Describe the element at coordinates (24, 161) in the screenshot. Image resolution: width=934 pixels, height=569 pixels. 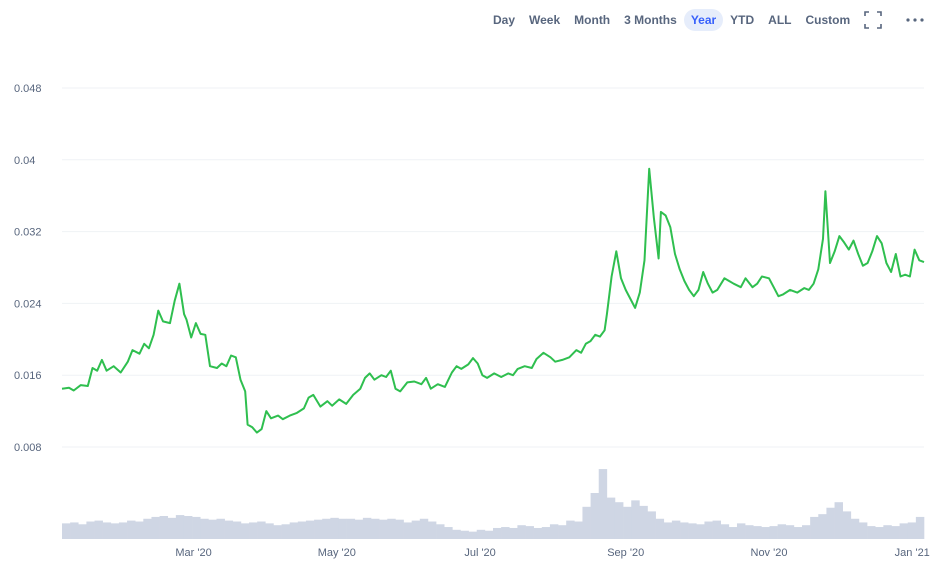
I see `y-tick-label: 0.04` at that location.